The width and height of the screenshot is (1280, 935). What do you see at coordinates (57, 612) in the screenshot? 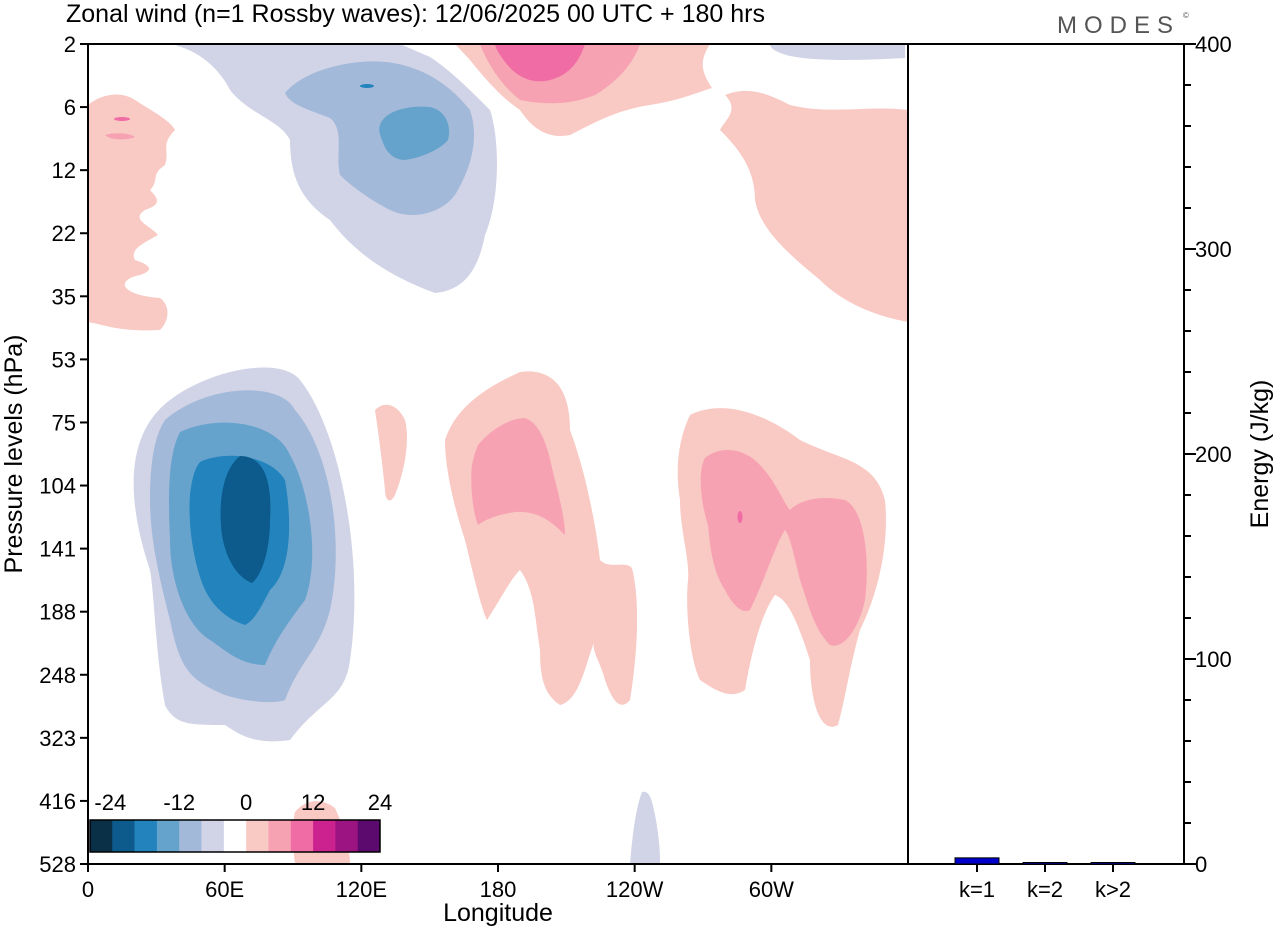
I see `y-tick-label: 188` at bounding box center [57, 612].